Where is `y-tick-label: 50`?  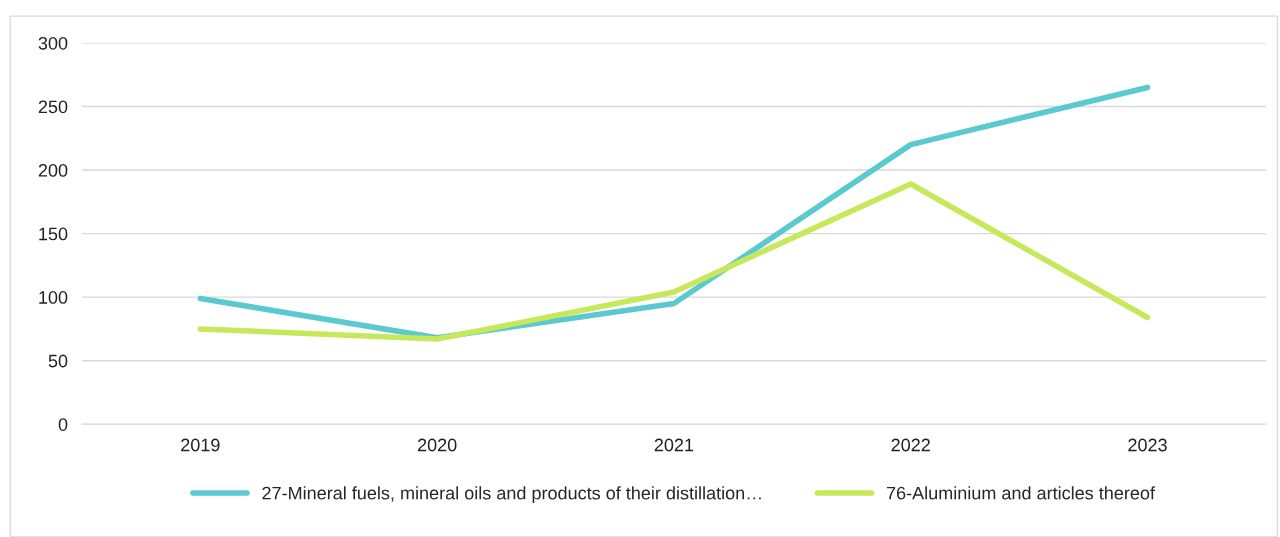
y-tick-label: 50 is located at coordinates (58, 361).